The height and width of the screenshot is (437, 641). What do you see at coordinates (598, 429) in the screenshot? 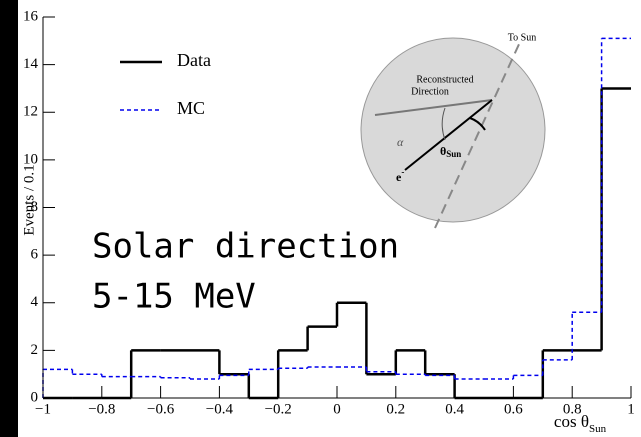
I see `x-label-sub: Sun` at bounding box center [598, 429].